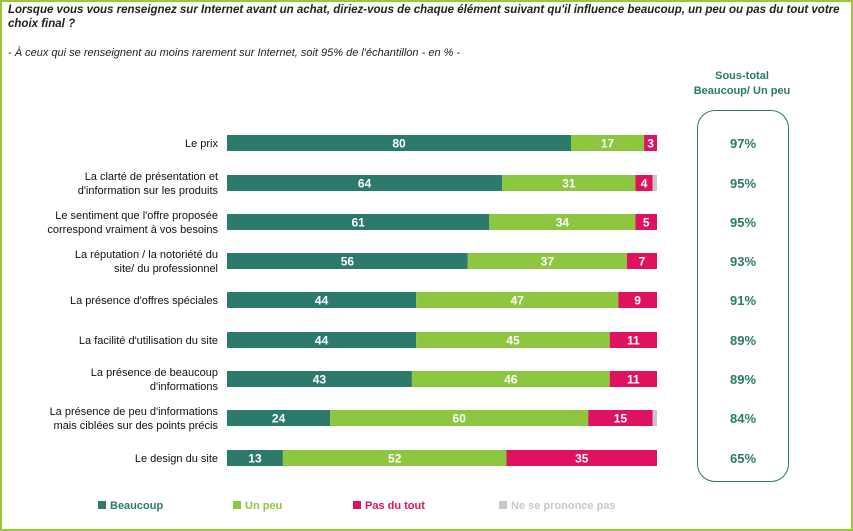 This screenshot has height=531, width=853. I want to click on data-label: 9, so click(637, 301).